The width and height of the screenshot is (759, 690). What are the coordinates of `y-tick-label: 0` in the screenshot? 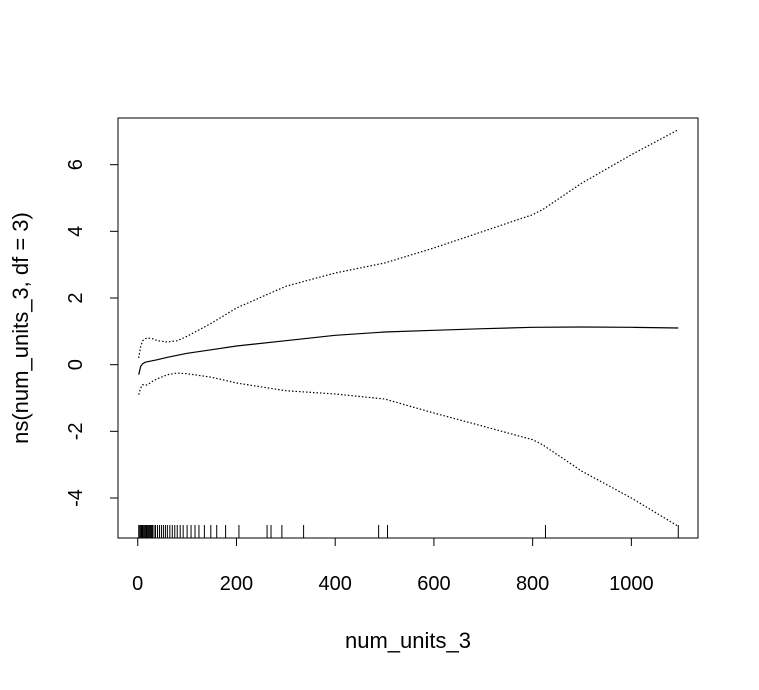 It's located at (76, 364).